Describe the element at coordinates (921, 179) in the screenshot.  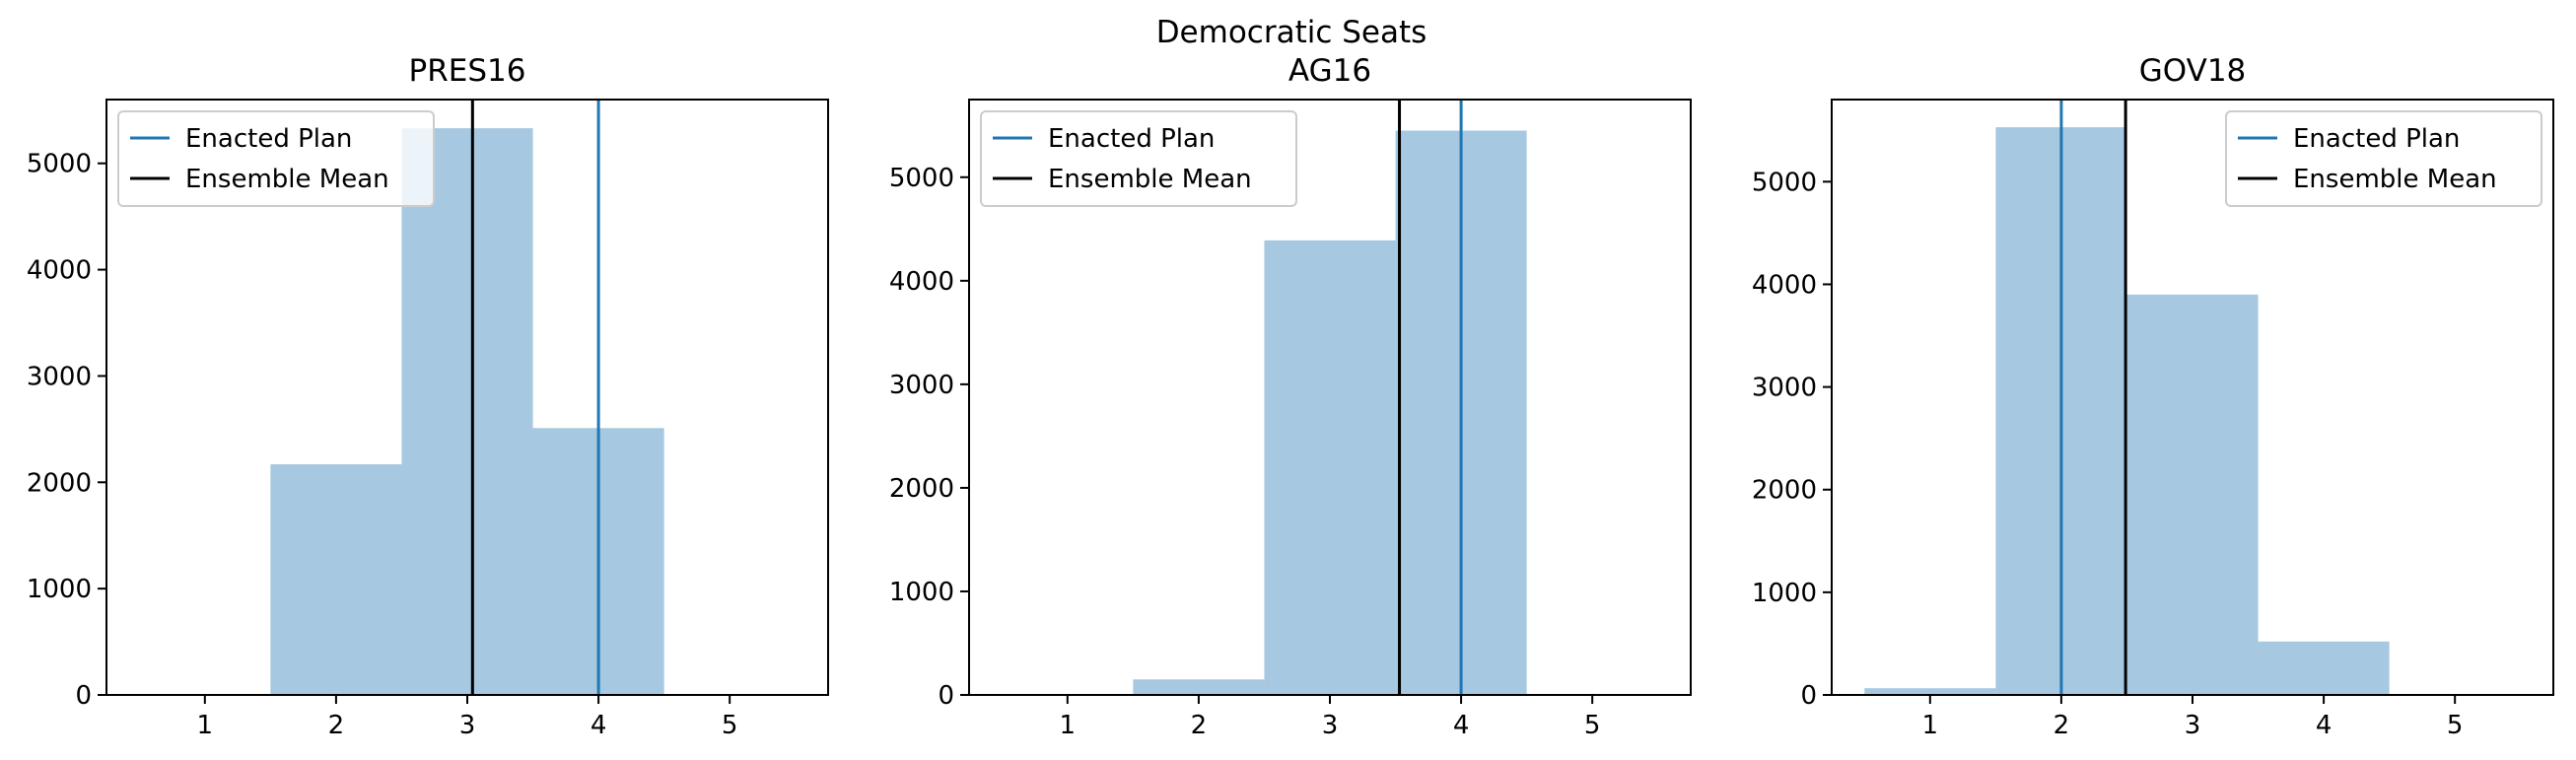
I see `panel-1-ytick-label-5000: 5000` at that location.